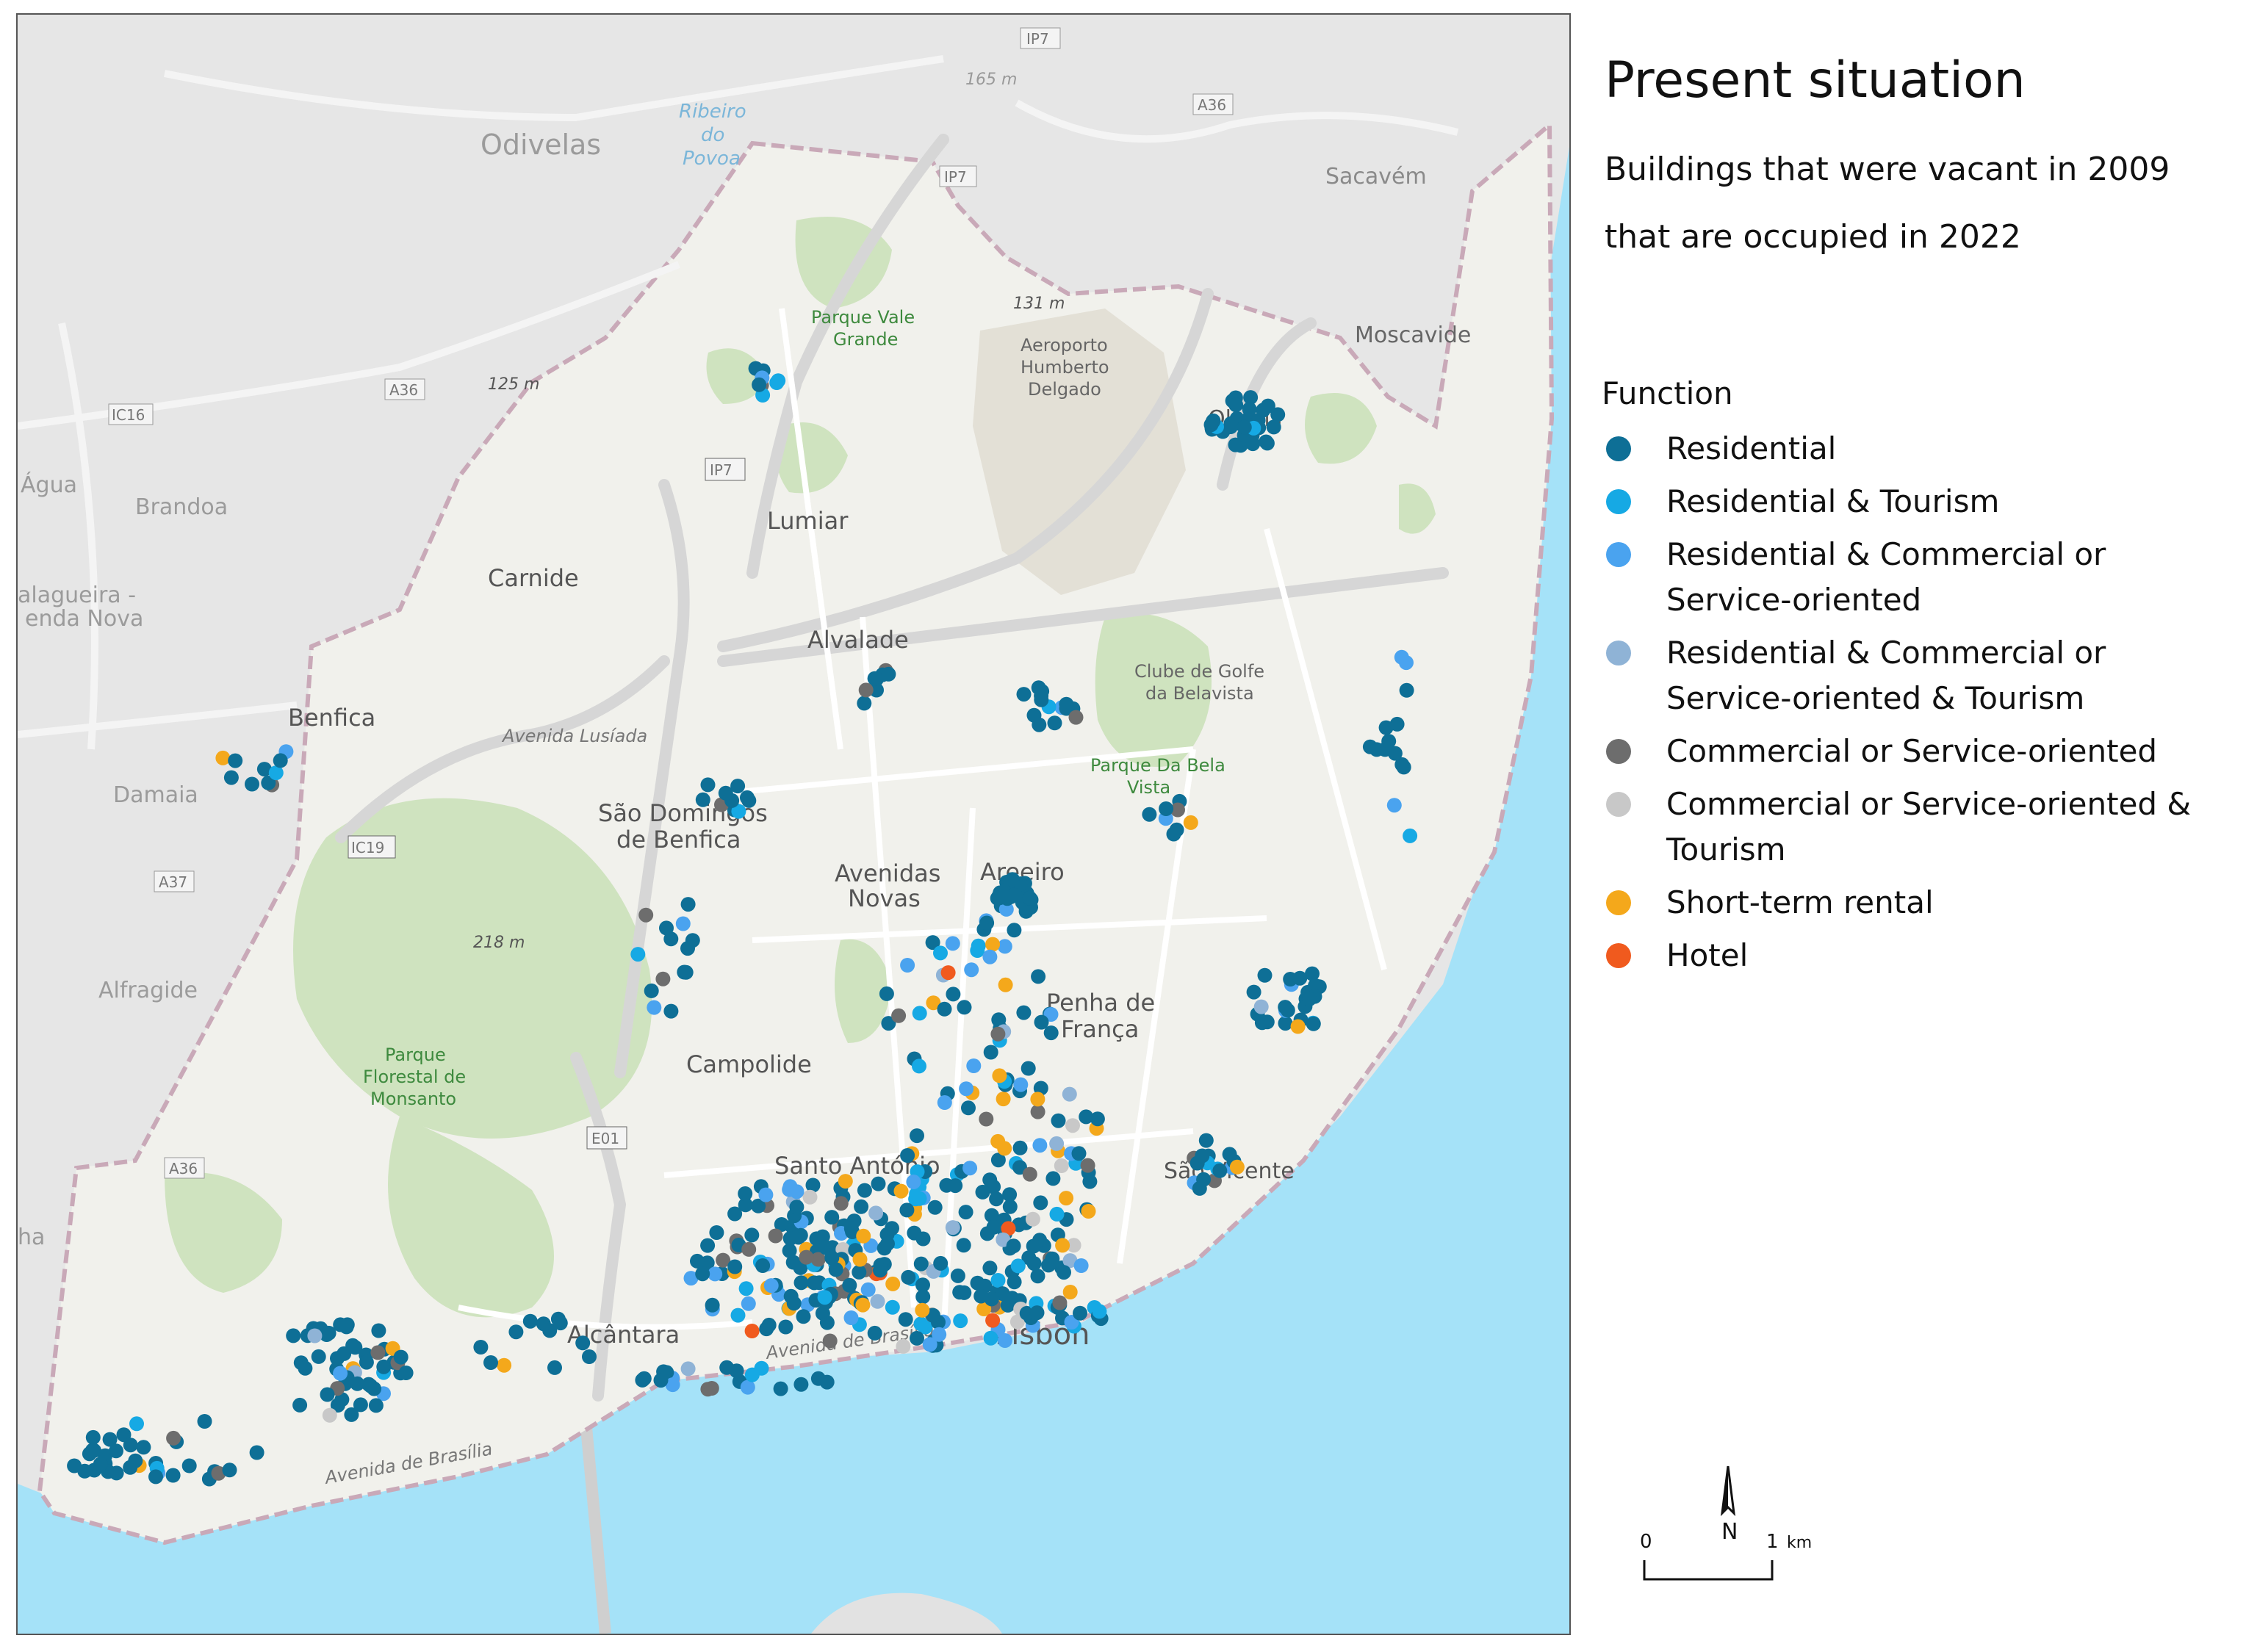 This screenshot has height=1652, width=2246. I want to click on place-label: da Belavista, so click(1199, 693).